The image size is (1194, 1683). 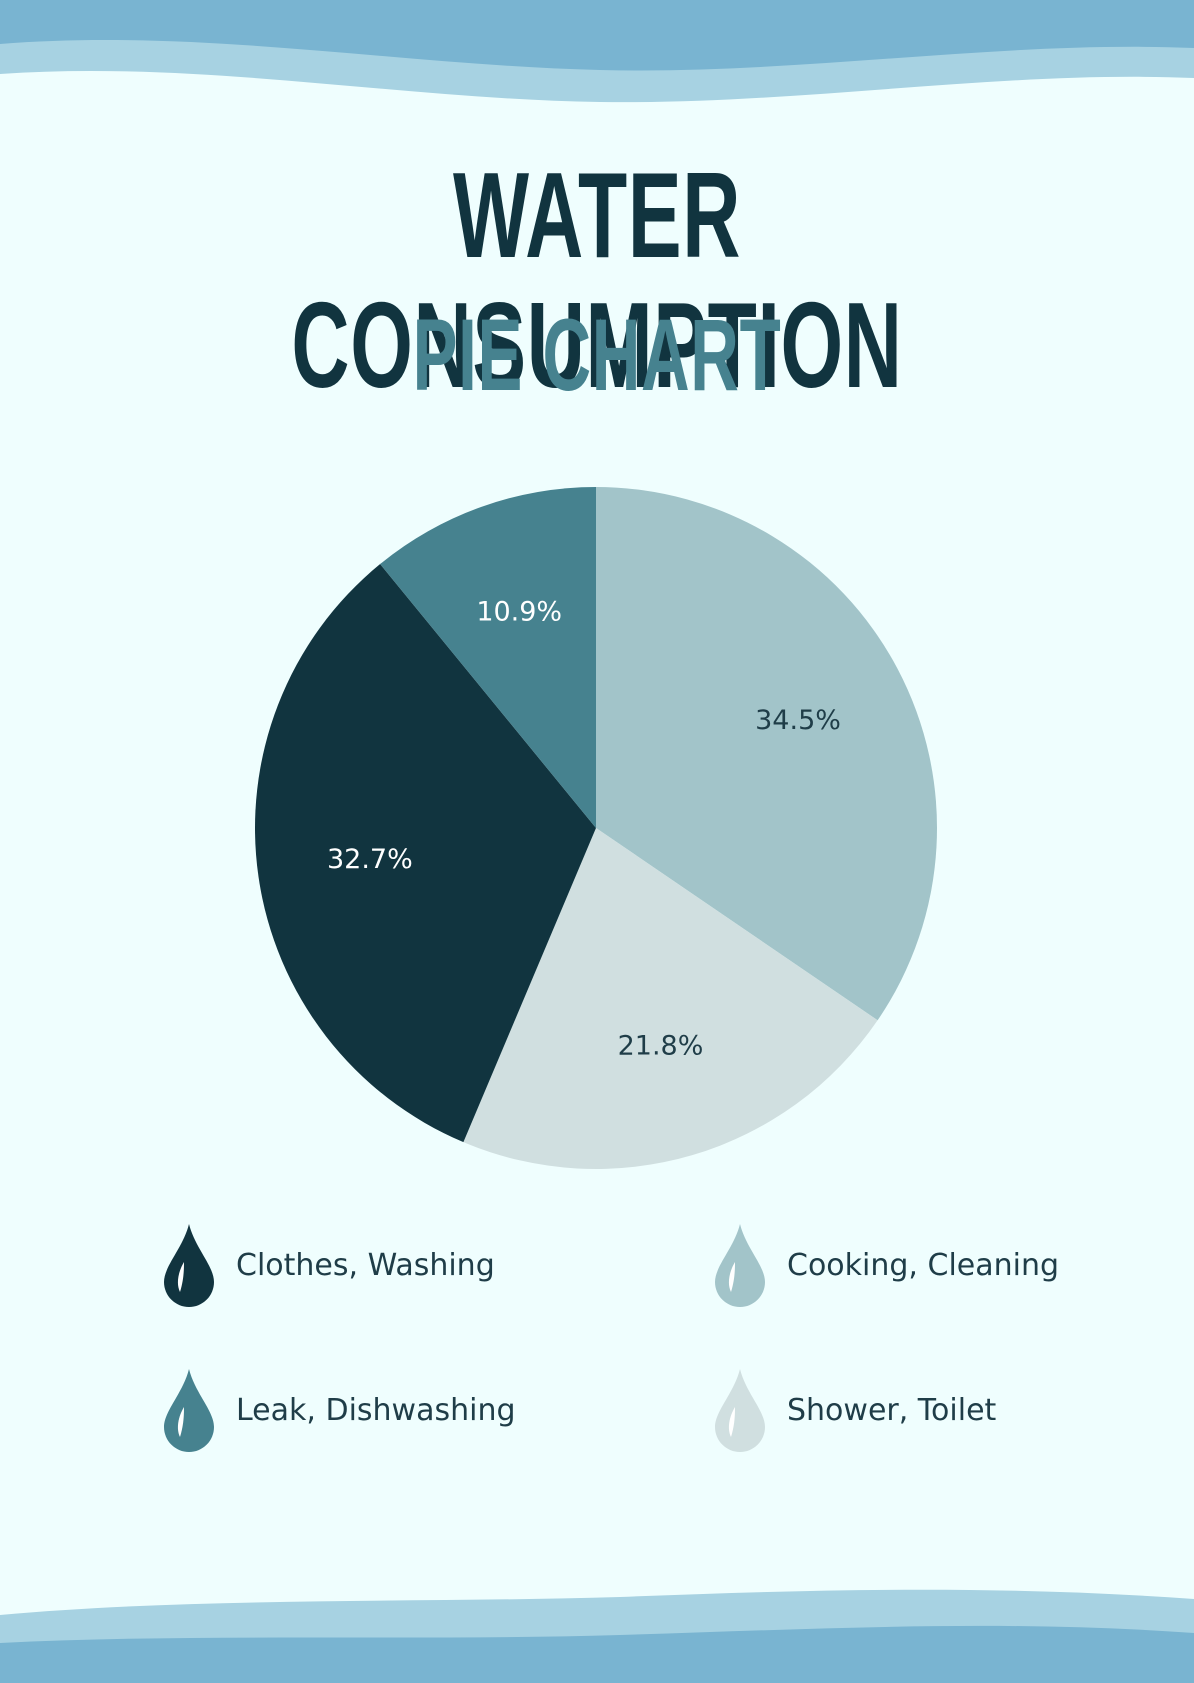 I want to click on legend-label: Shower, Toilet, so click(x=892, y=1410).